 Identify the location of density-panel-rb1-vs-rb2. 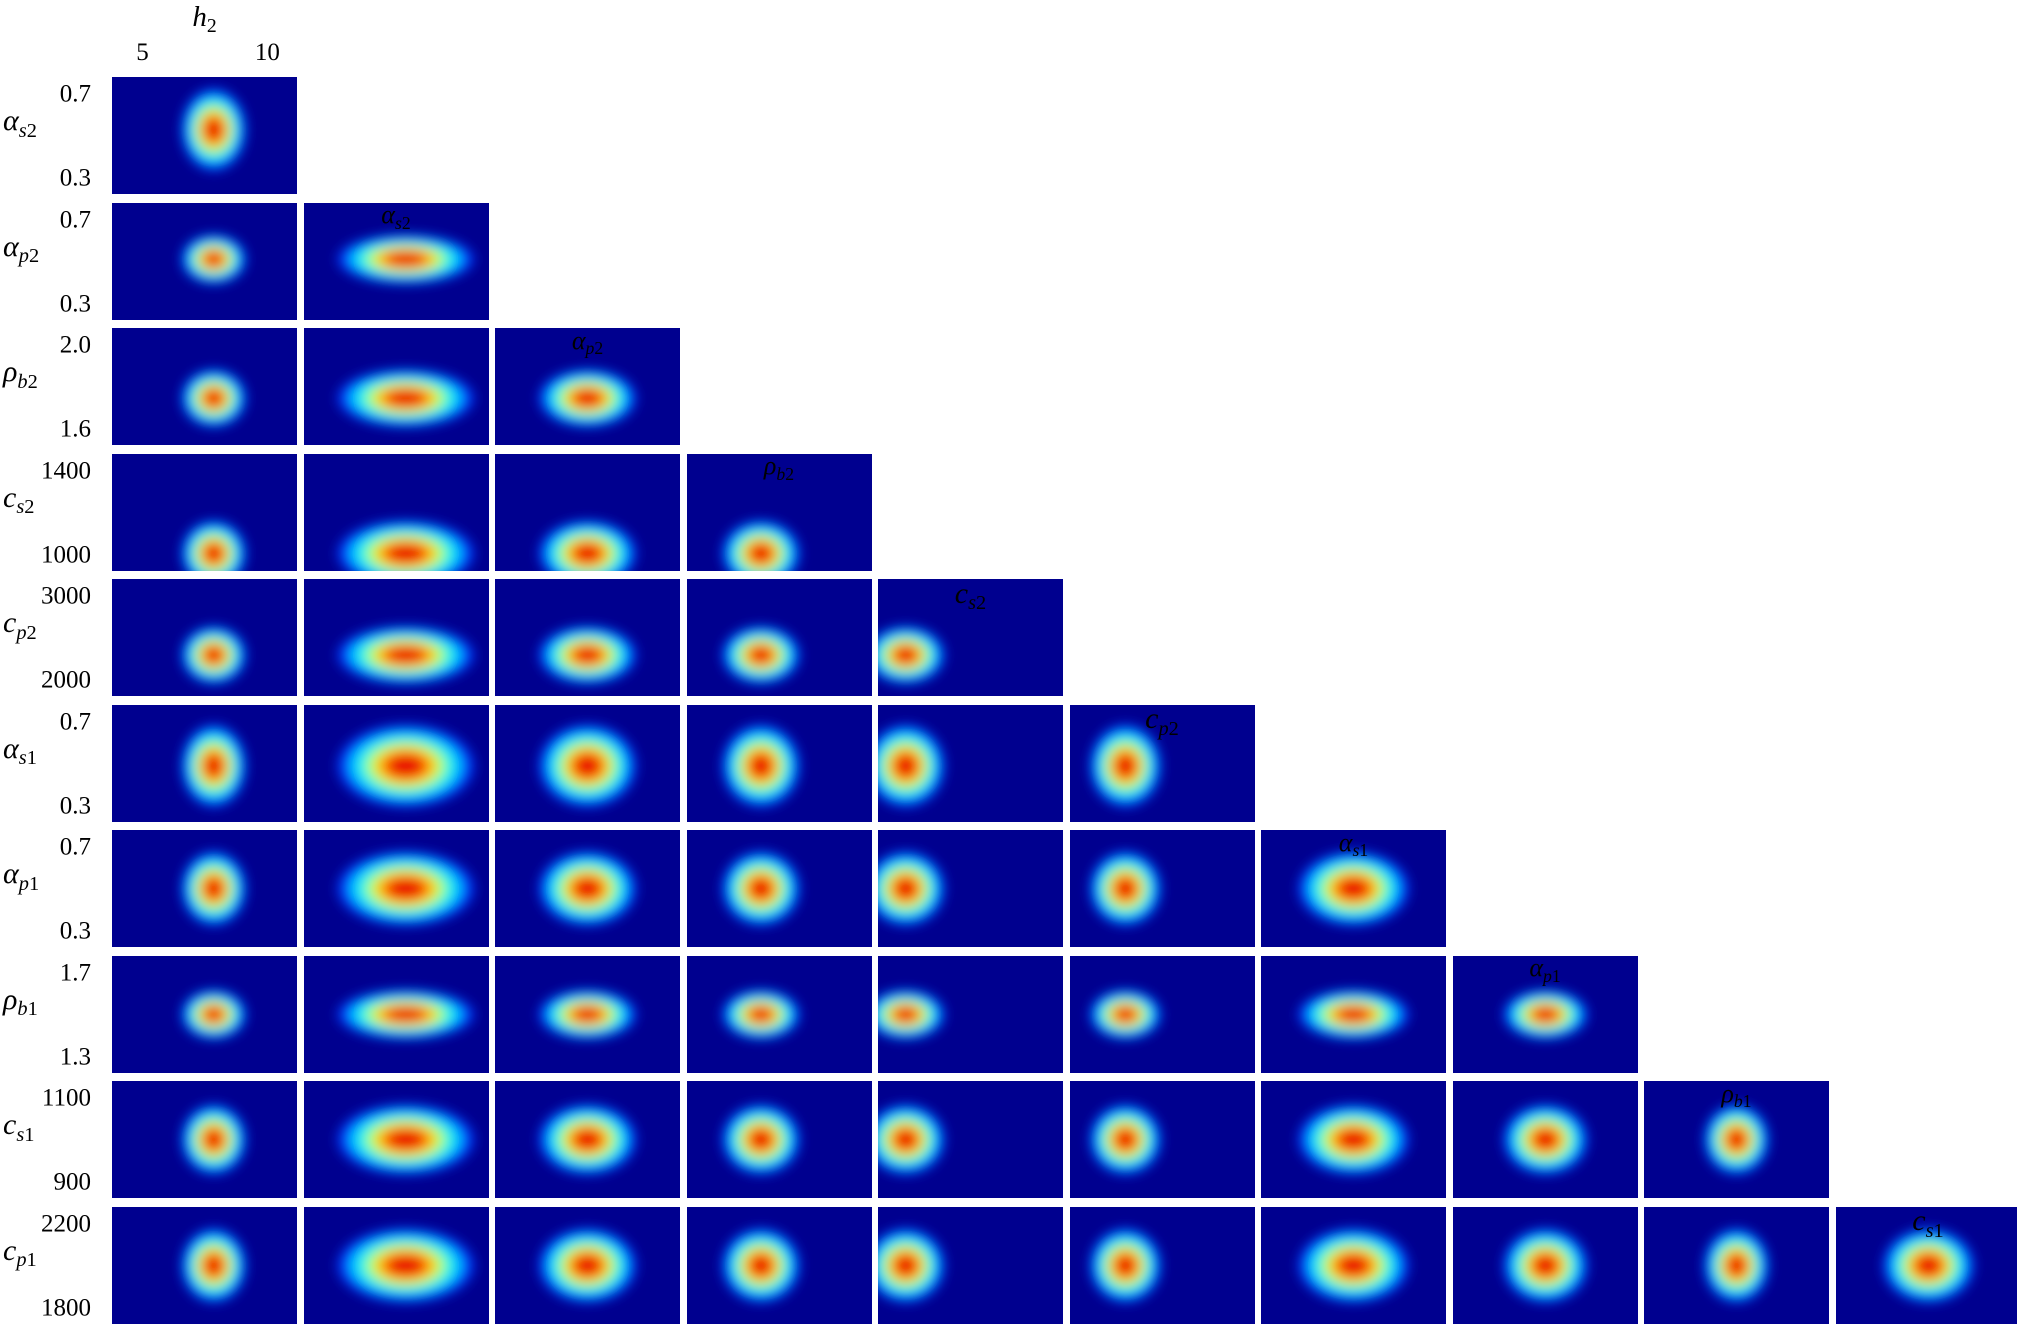
(779, 1014).